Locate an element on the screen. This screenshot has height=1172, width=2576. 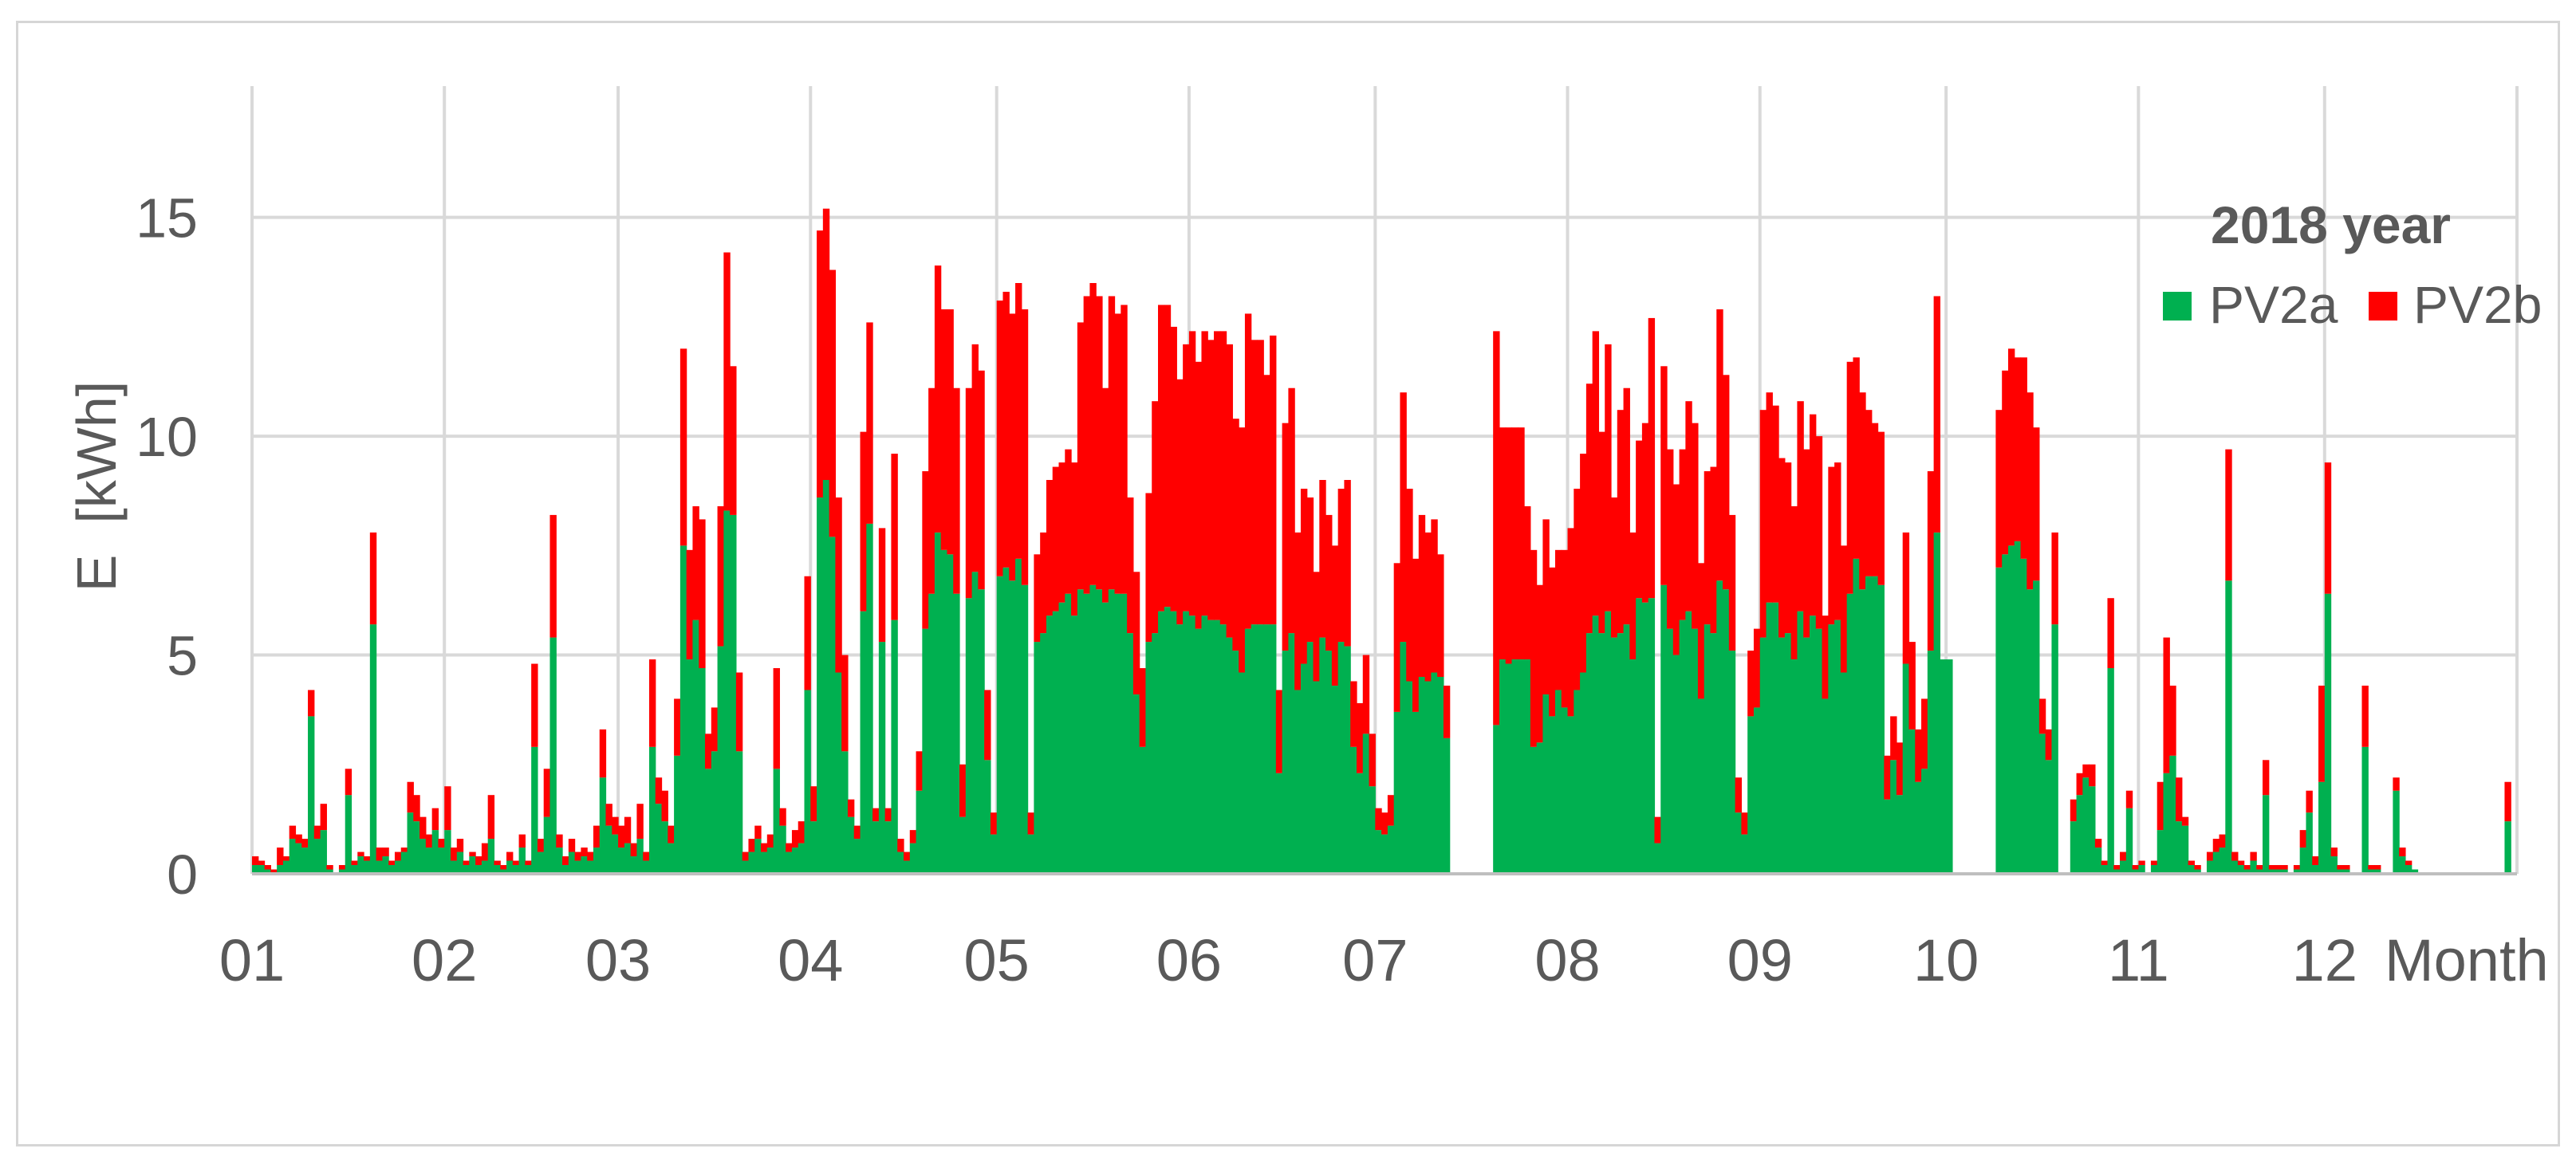
x-tick-label-09: 09 is located at coordinates (1760, 960).